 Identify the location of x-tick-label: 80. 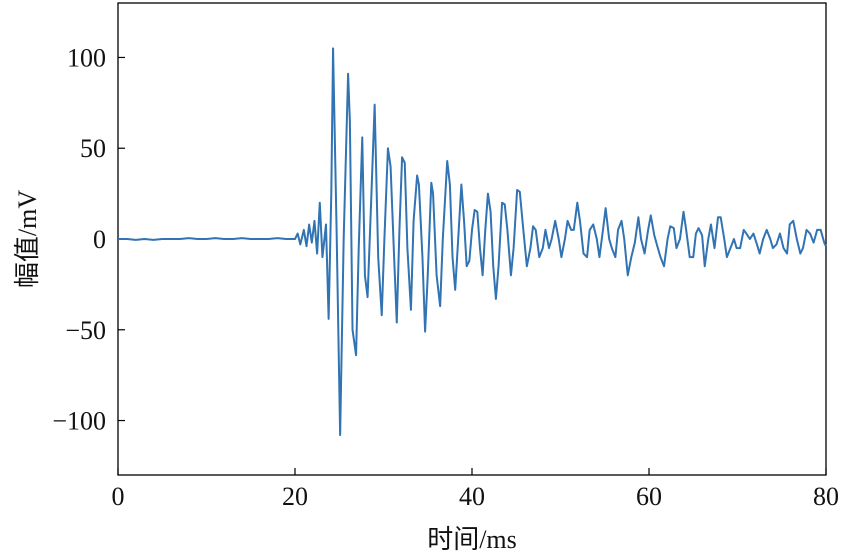
(826, 496).